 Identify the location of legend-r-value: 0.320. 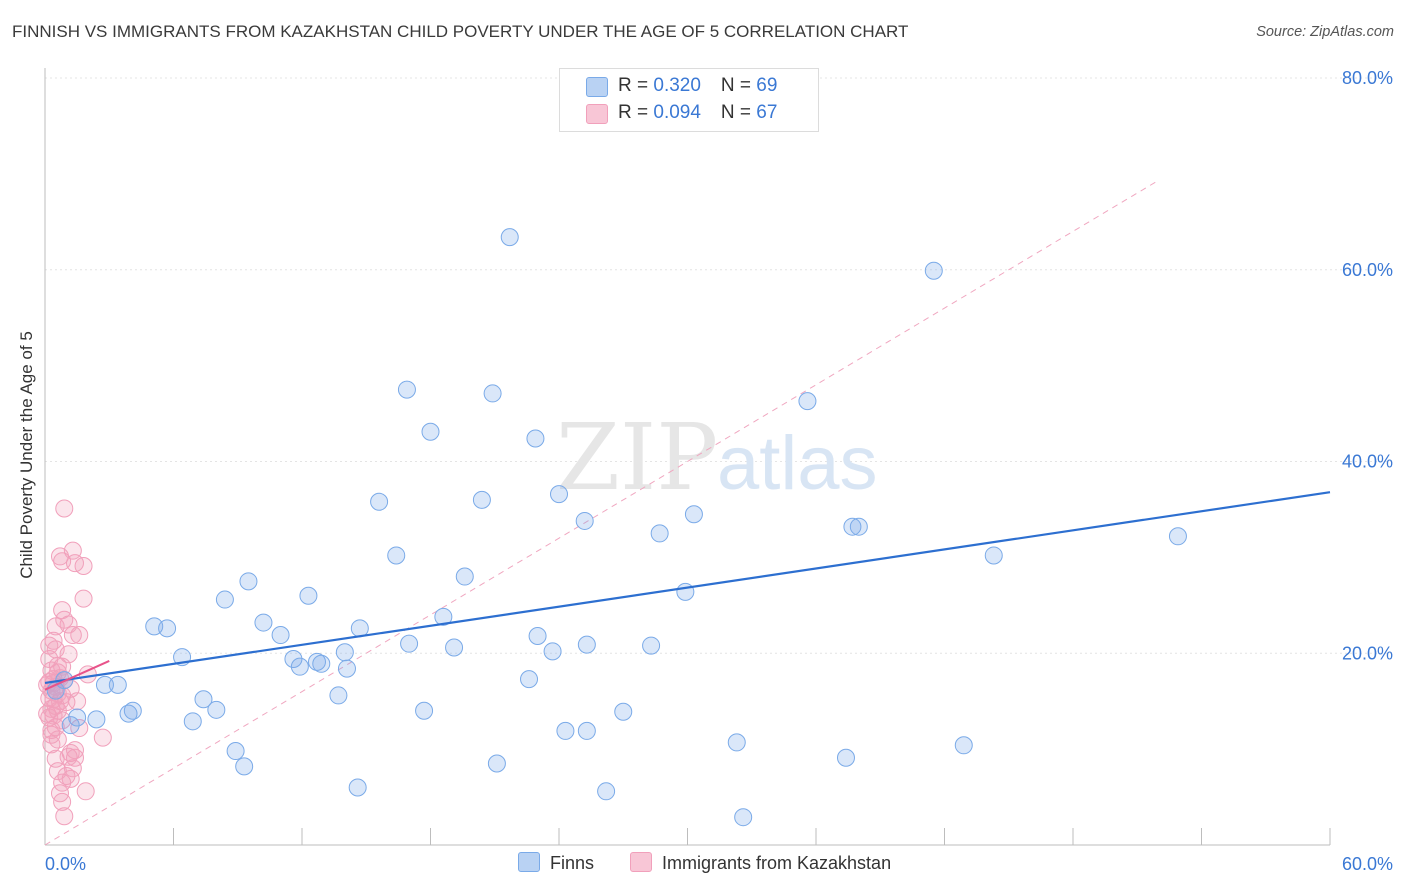
(677, 85).